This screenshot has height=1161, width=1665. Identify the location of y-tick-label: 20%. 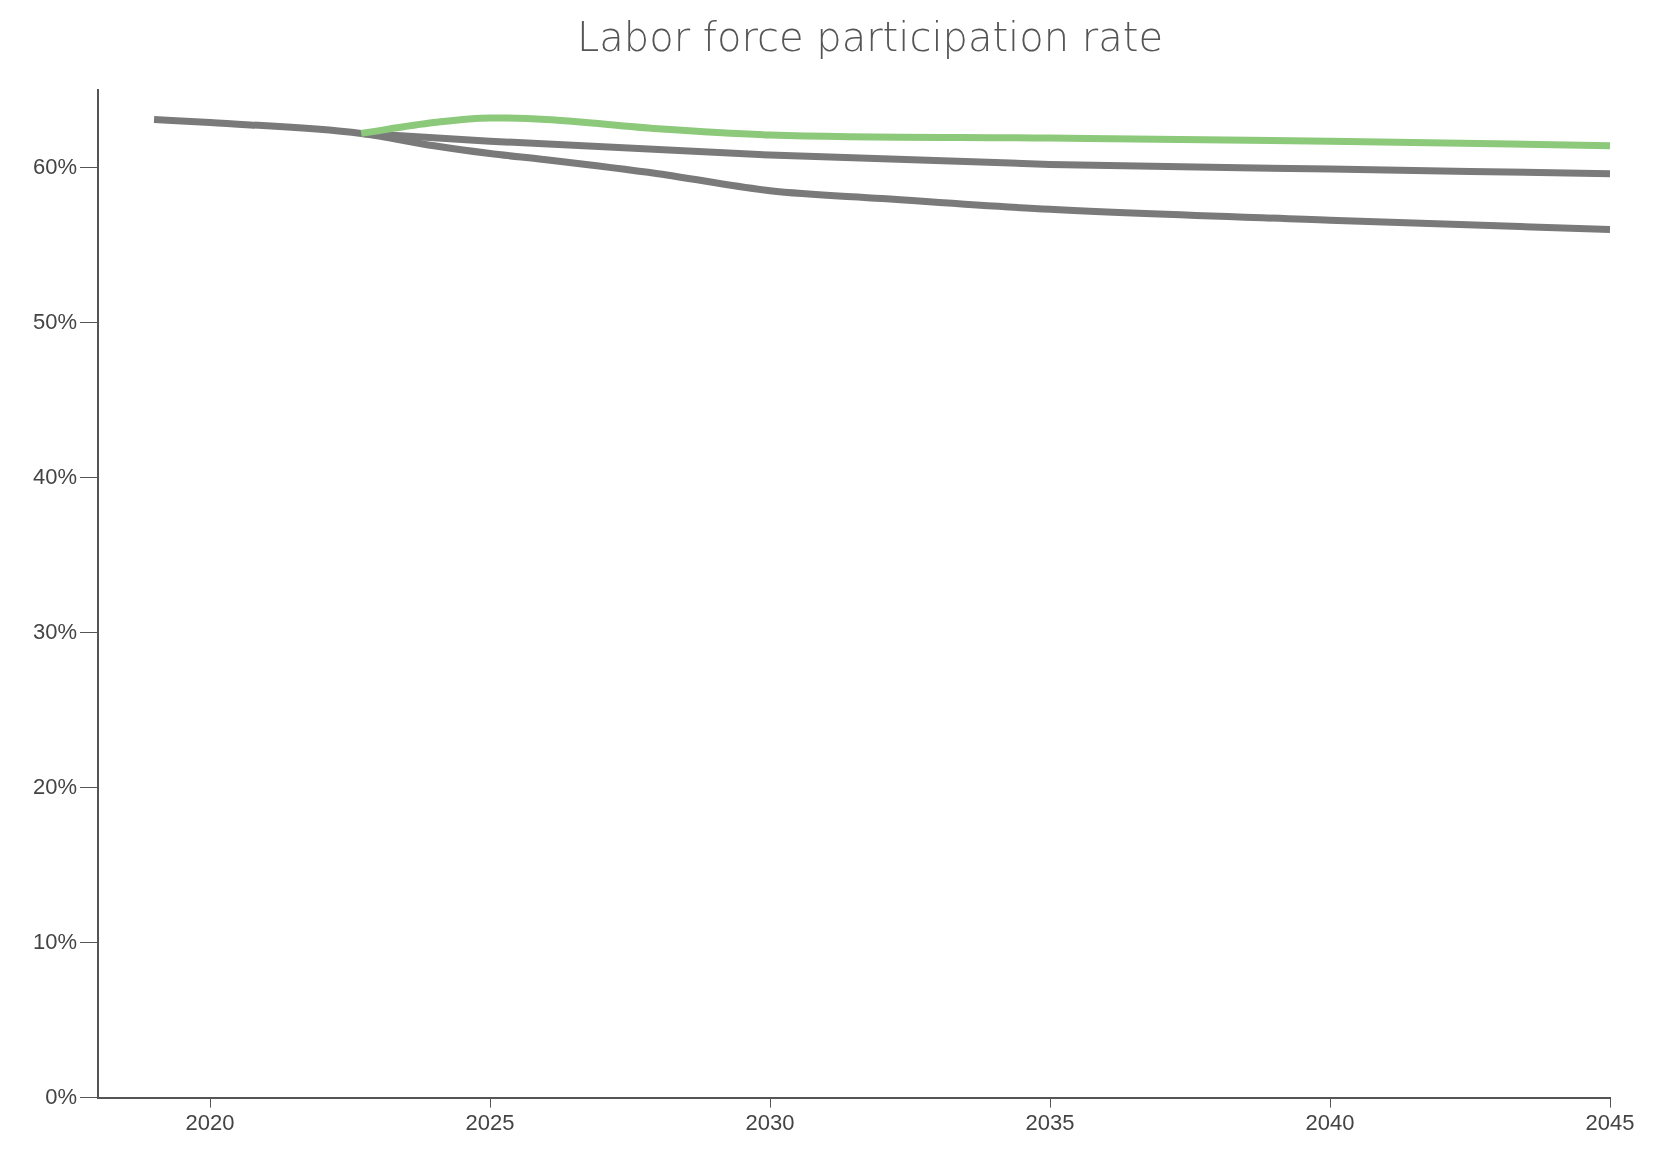
(55, 786).